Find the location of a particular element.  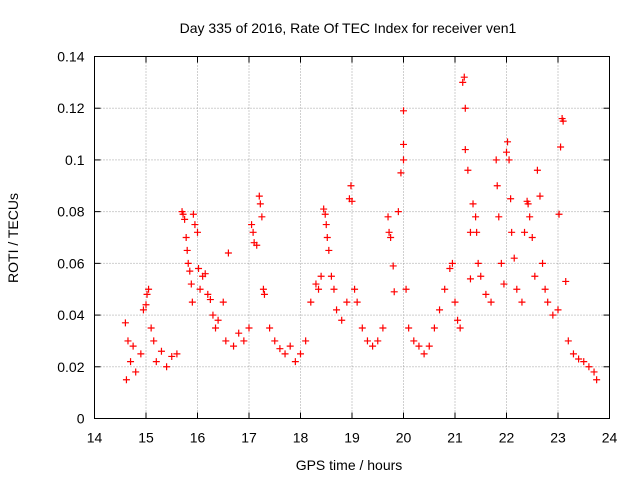

y-tick-label: 0 is located at coordinates (81, 419).